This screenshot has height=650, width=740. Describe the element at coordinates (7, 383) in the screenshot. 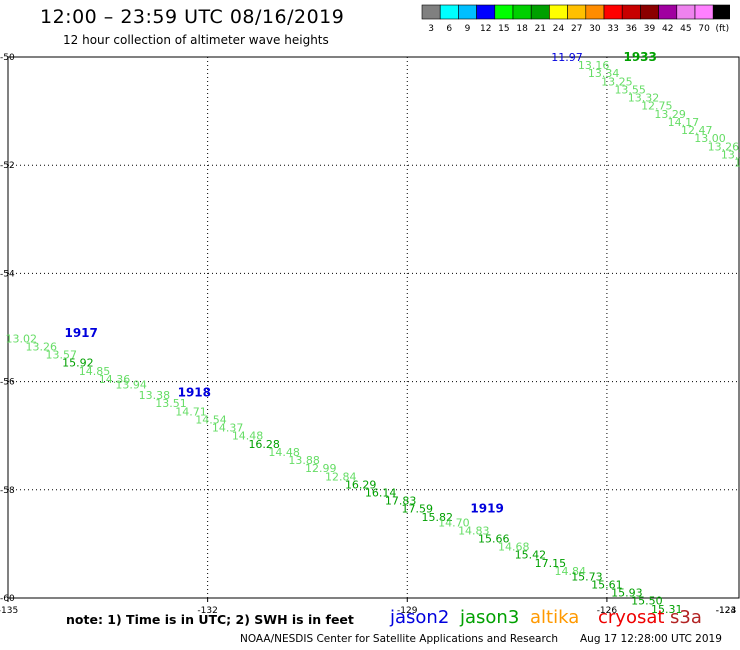

I see `y-tick-label: -56` at that location.